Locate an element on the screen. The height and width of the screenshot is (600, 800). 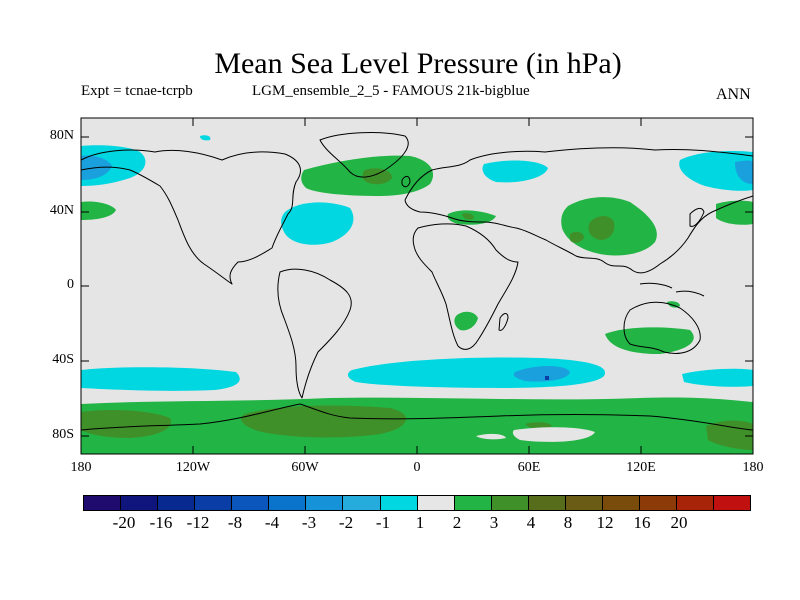
mediterranean-high-core is located at coordinates (468, 216).